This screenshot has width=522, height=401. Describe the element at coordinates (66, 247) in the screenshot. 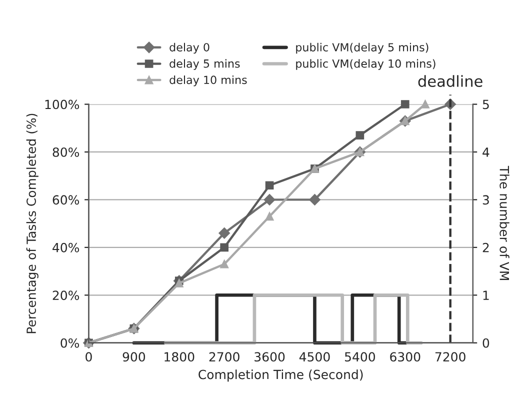

I see `y-tick-label: 40%` at that location.